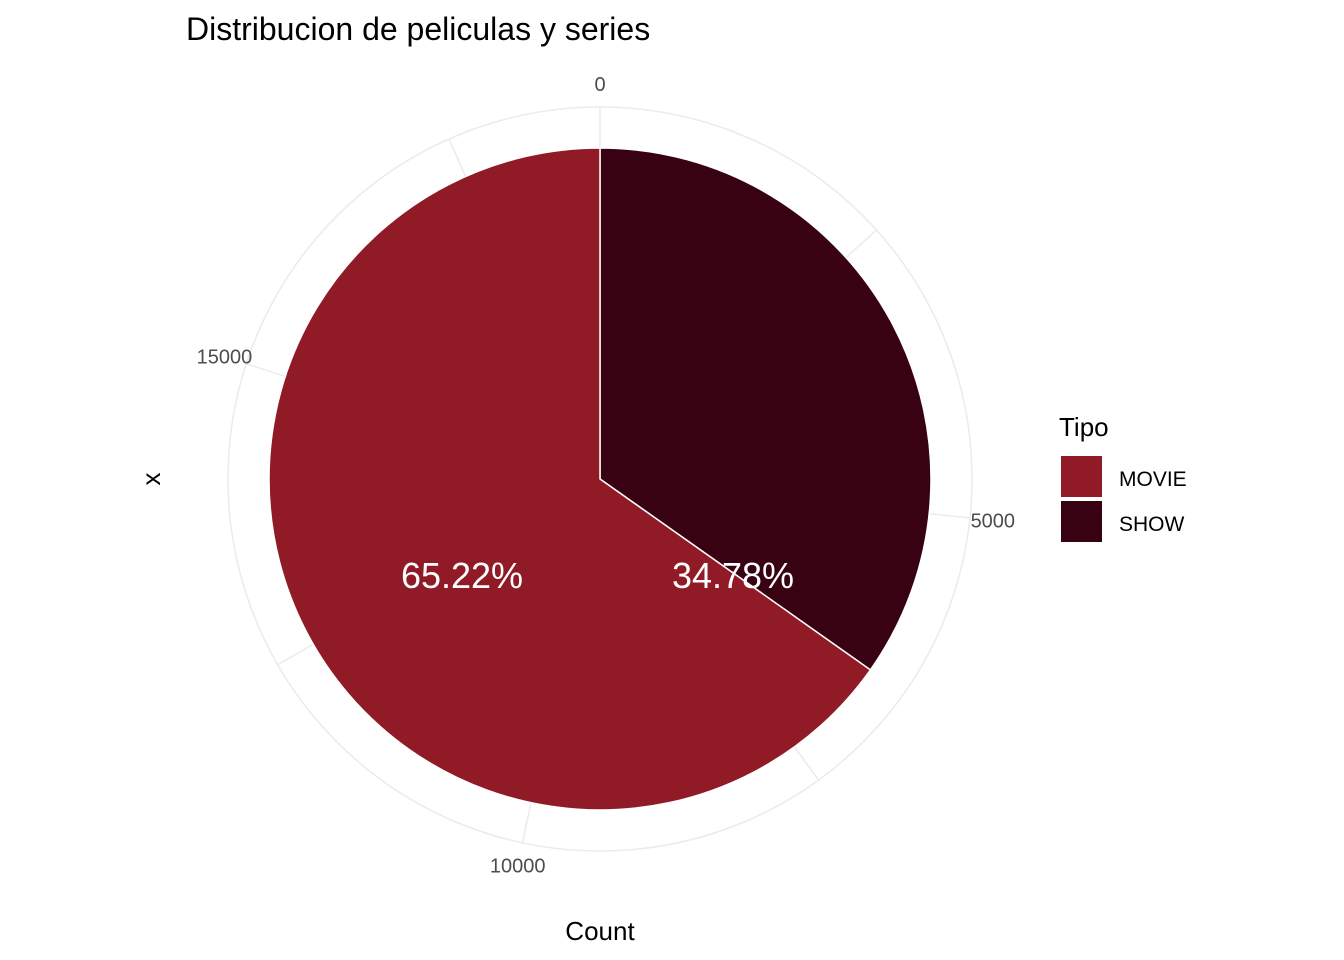 Image resolution: width=1344 pixels, height=960 pixels. Describe the element at coordinates (600, 931) in the screenshot. I see `x-axis-title: Count` at that location.